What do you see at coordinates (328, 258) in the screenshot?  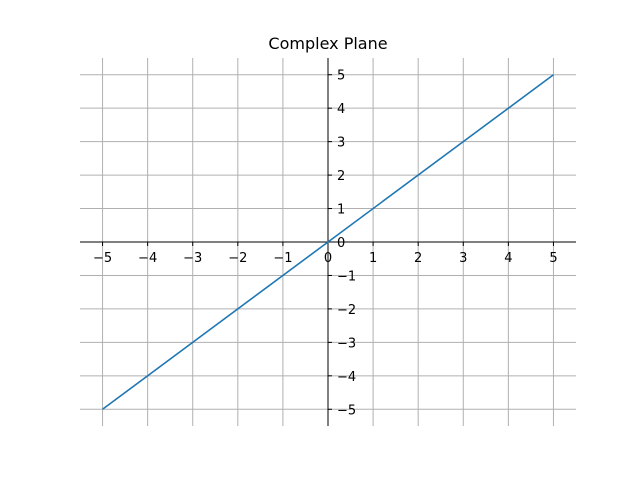 I see `x-tick-label: 0` at bounding box center [328, 258].